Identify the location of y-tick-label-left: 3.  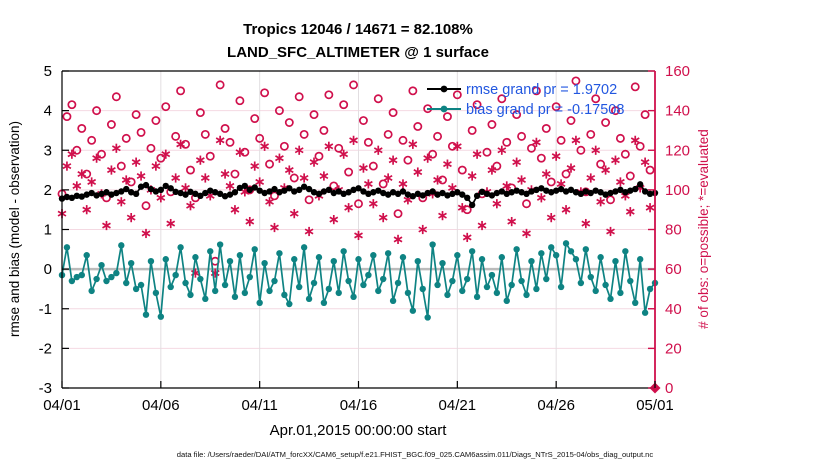
(48, 150).